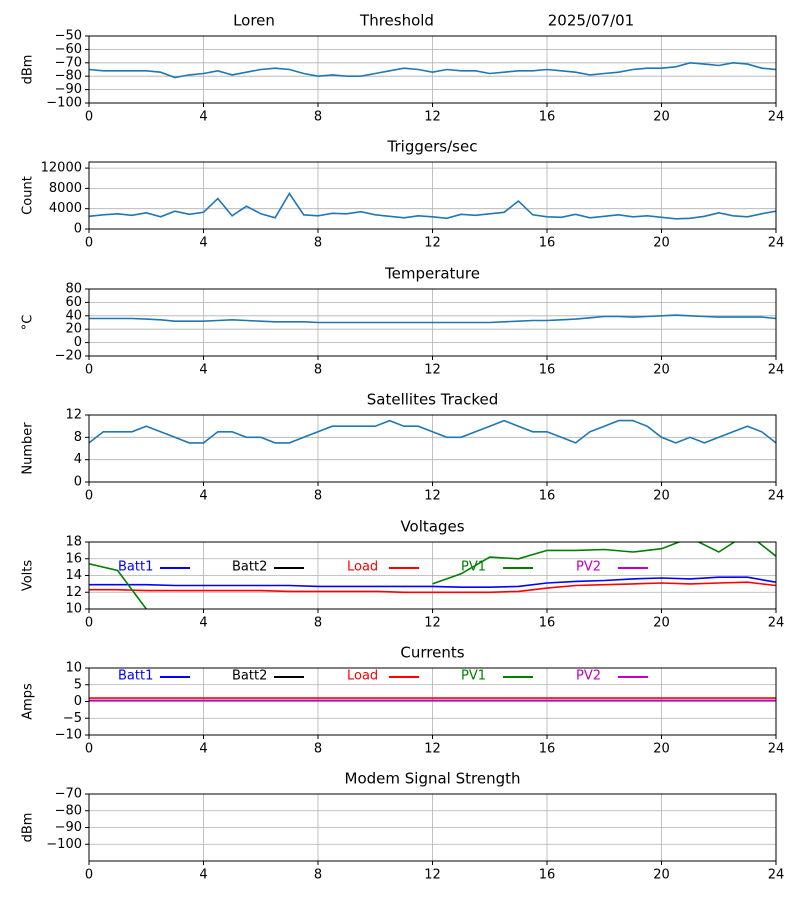  What do you see at coordinates (432, 400) in the screenshot?
I see `chart-title: Satellites Tracked` at bounding box center [432, 400].